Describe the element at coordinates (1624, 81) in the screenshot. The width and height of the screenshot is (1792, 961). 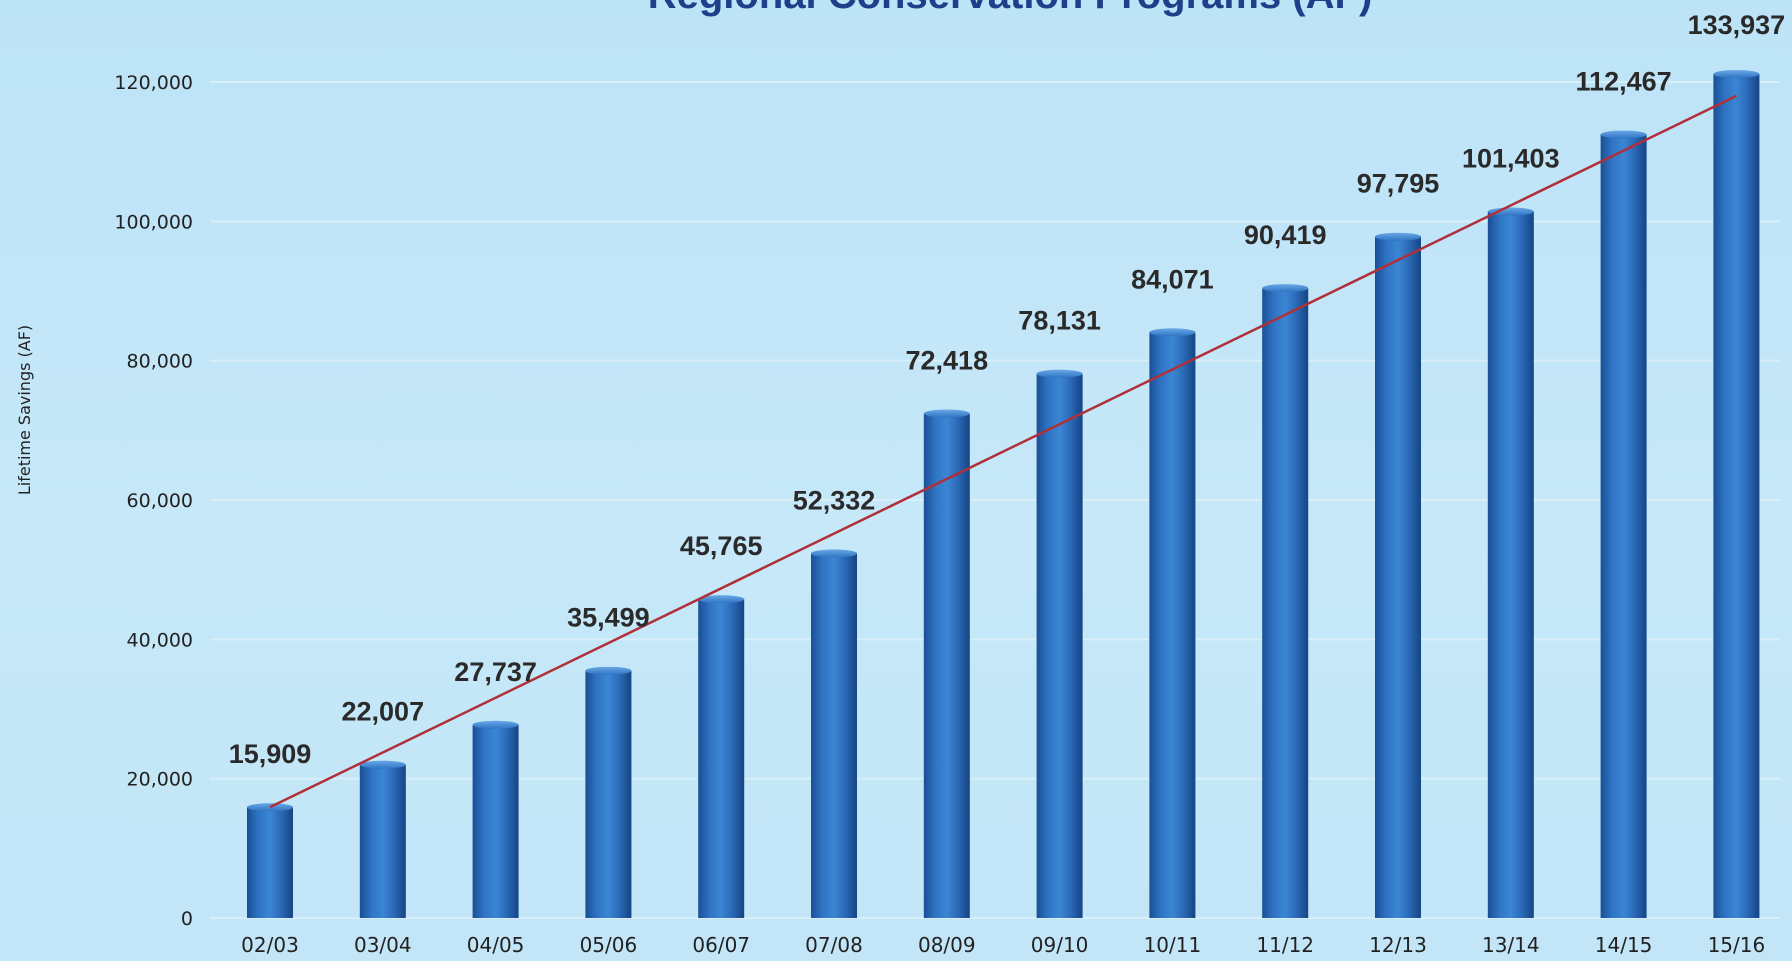
I see `data-label: 112,467` at that location.